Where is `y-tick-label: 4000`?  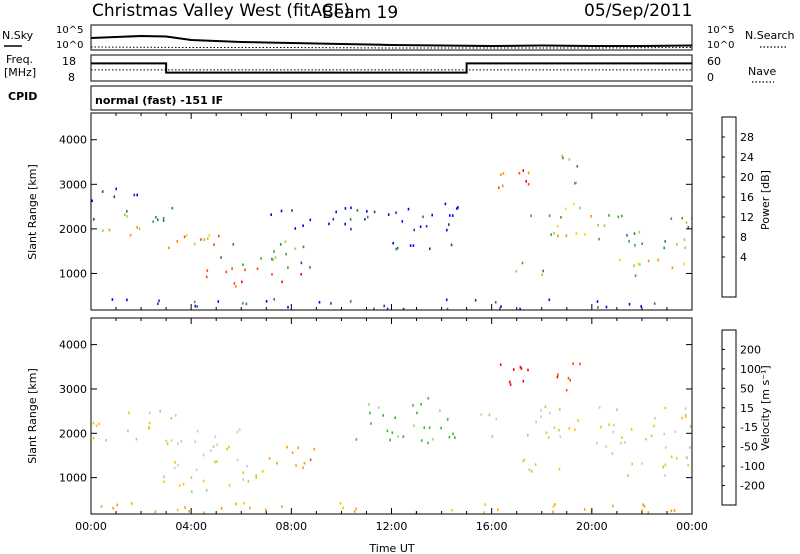
y-tick-label: 4000 is located at coordinates (73, 345).